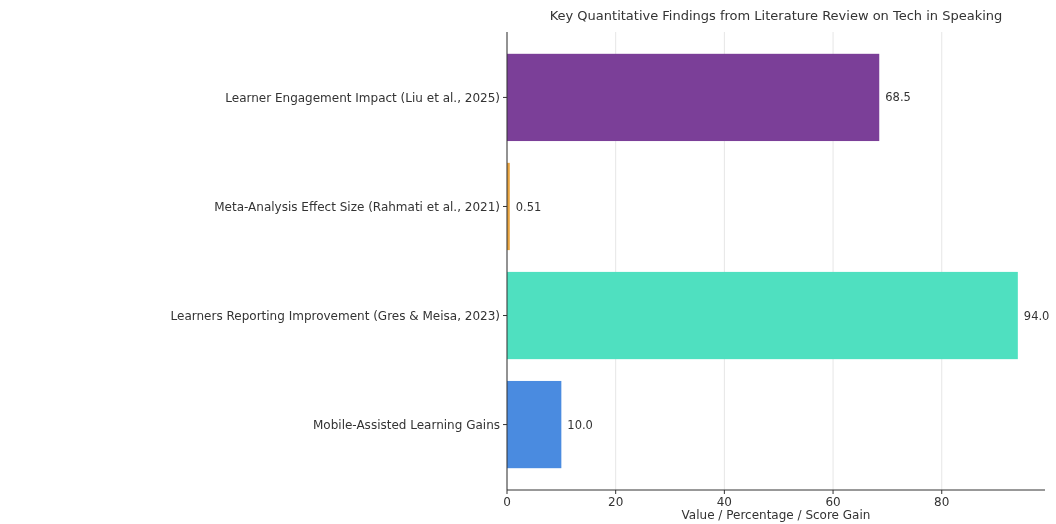 This screenshot has width=1056, height=524. Describe the element at coordinates (833, 502) in the screenshot. I see `x-tick-label: 60` at that location.